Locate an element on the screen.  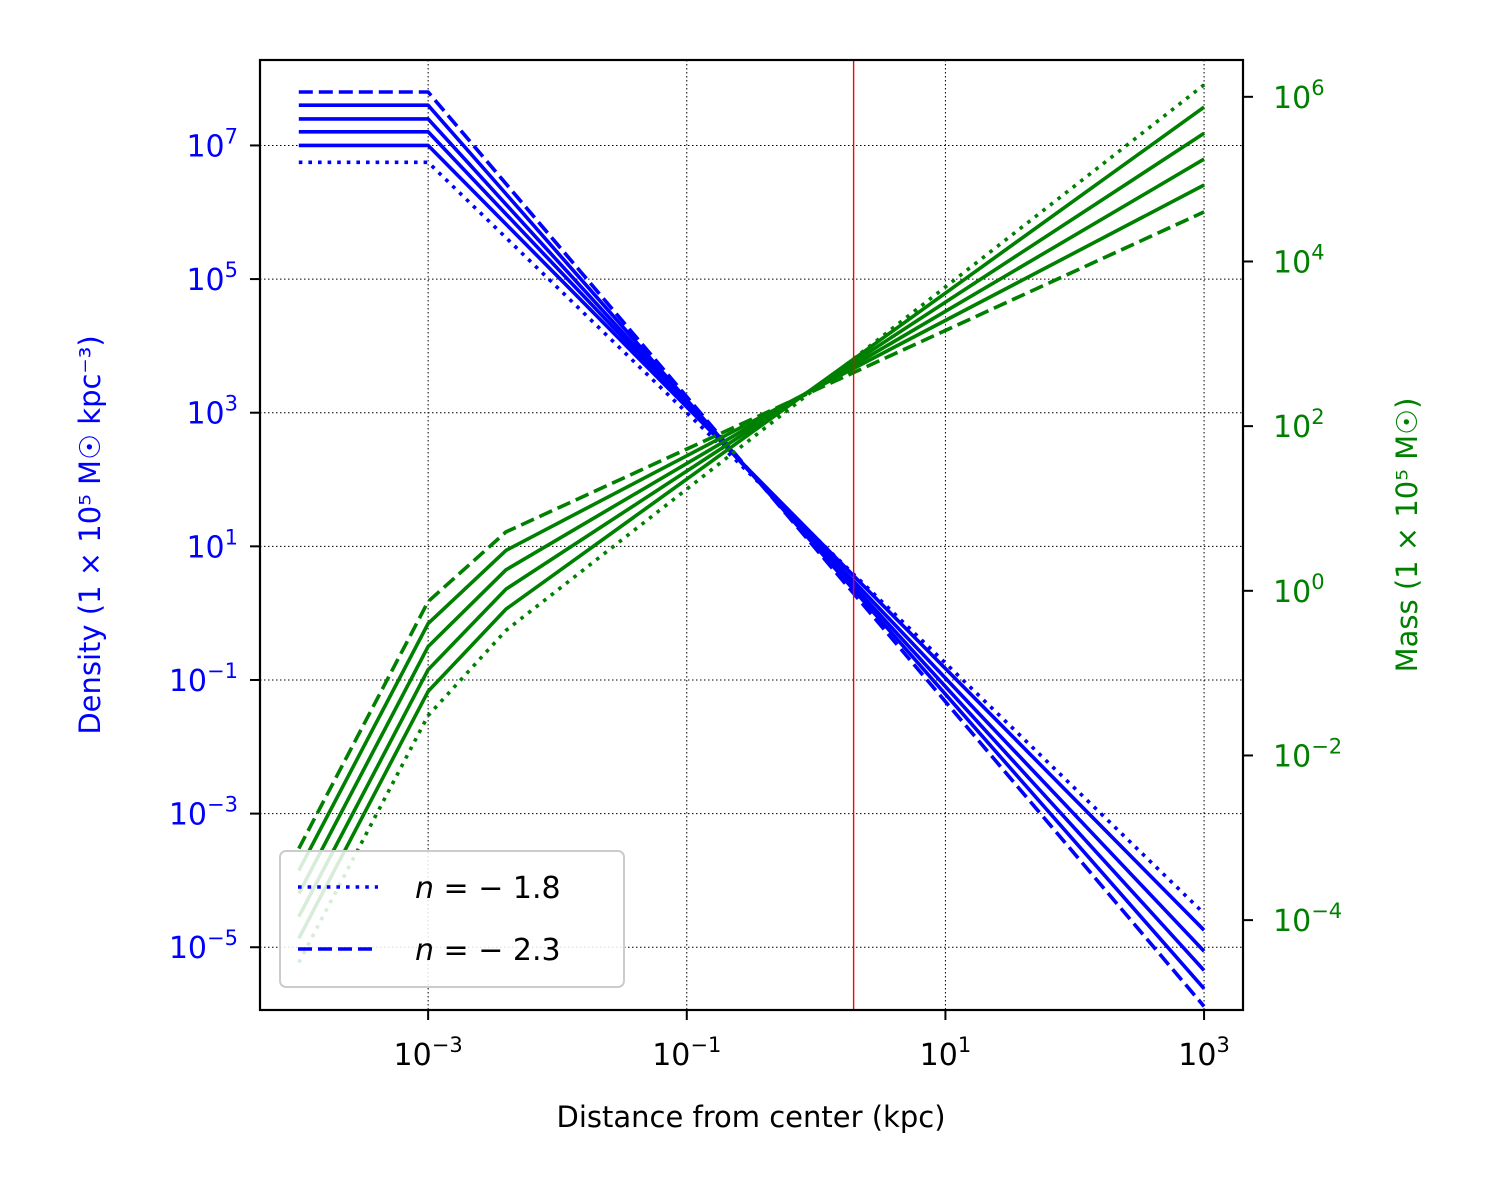
y-left-tick-label: 10⁷ is located at coordinates (212, 144).